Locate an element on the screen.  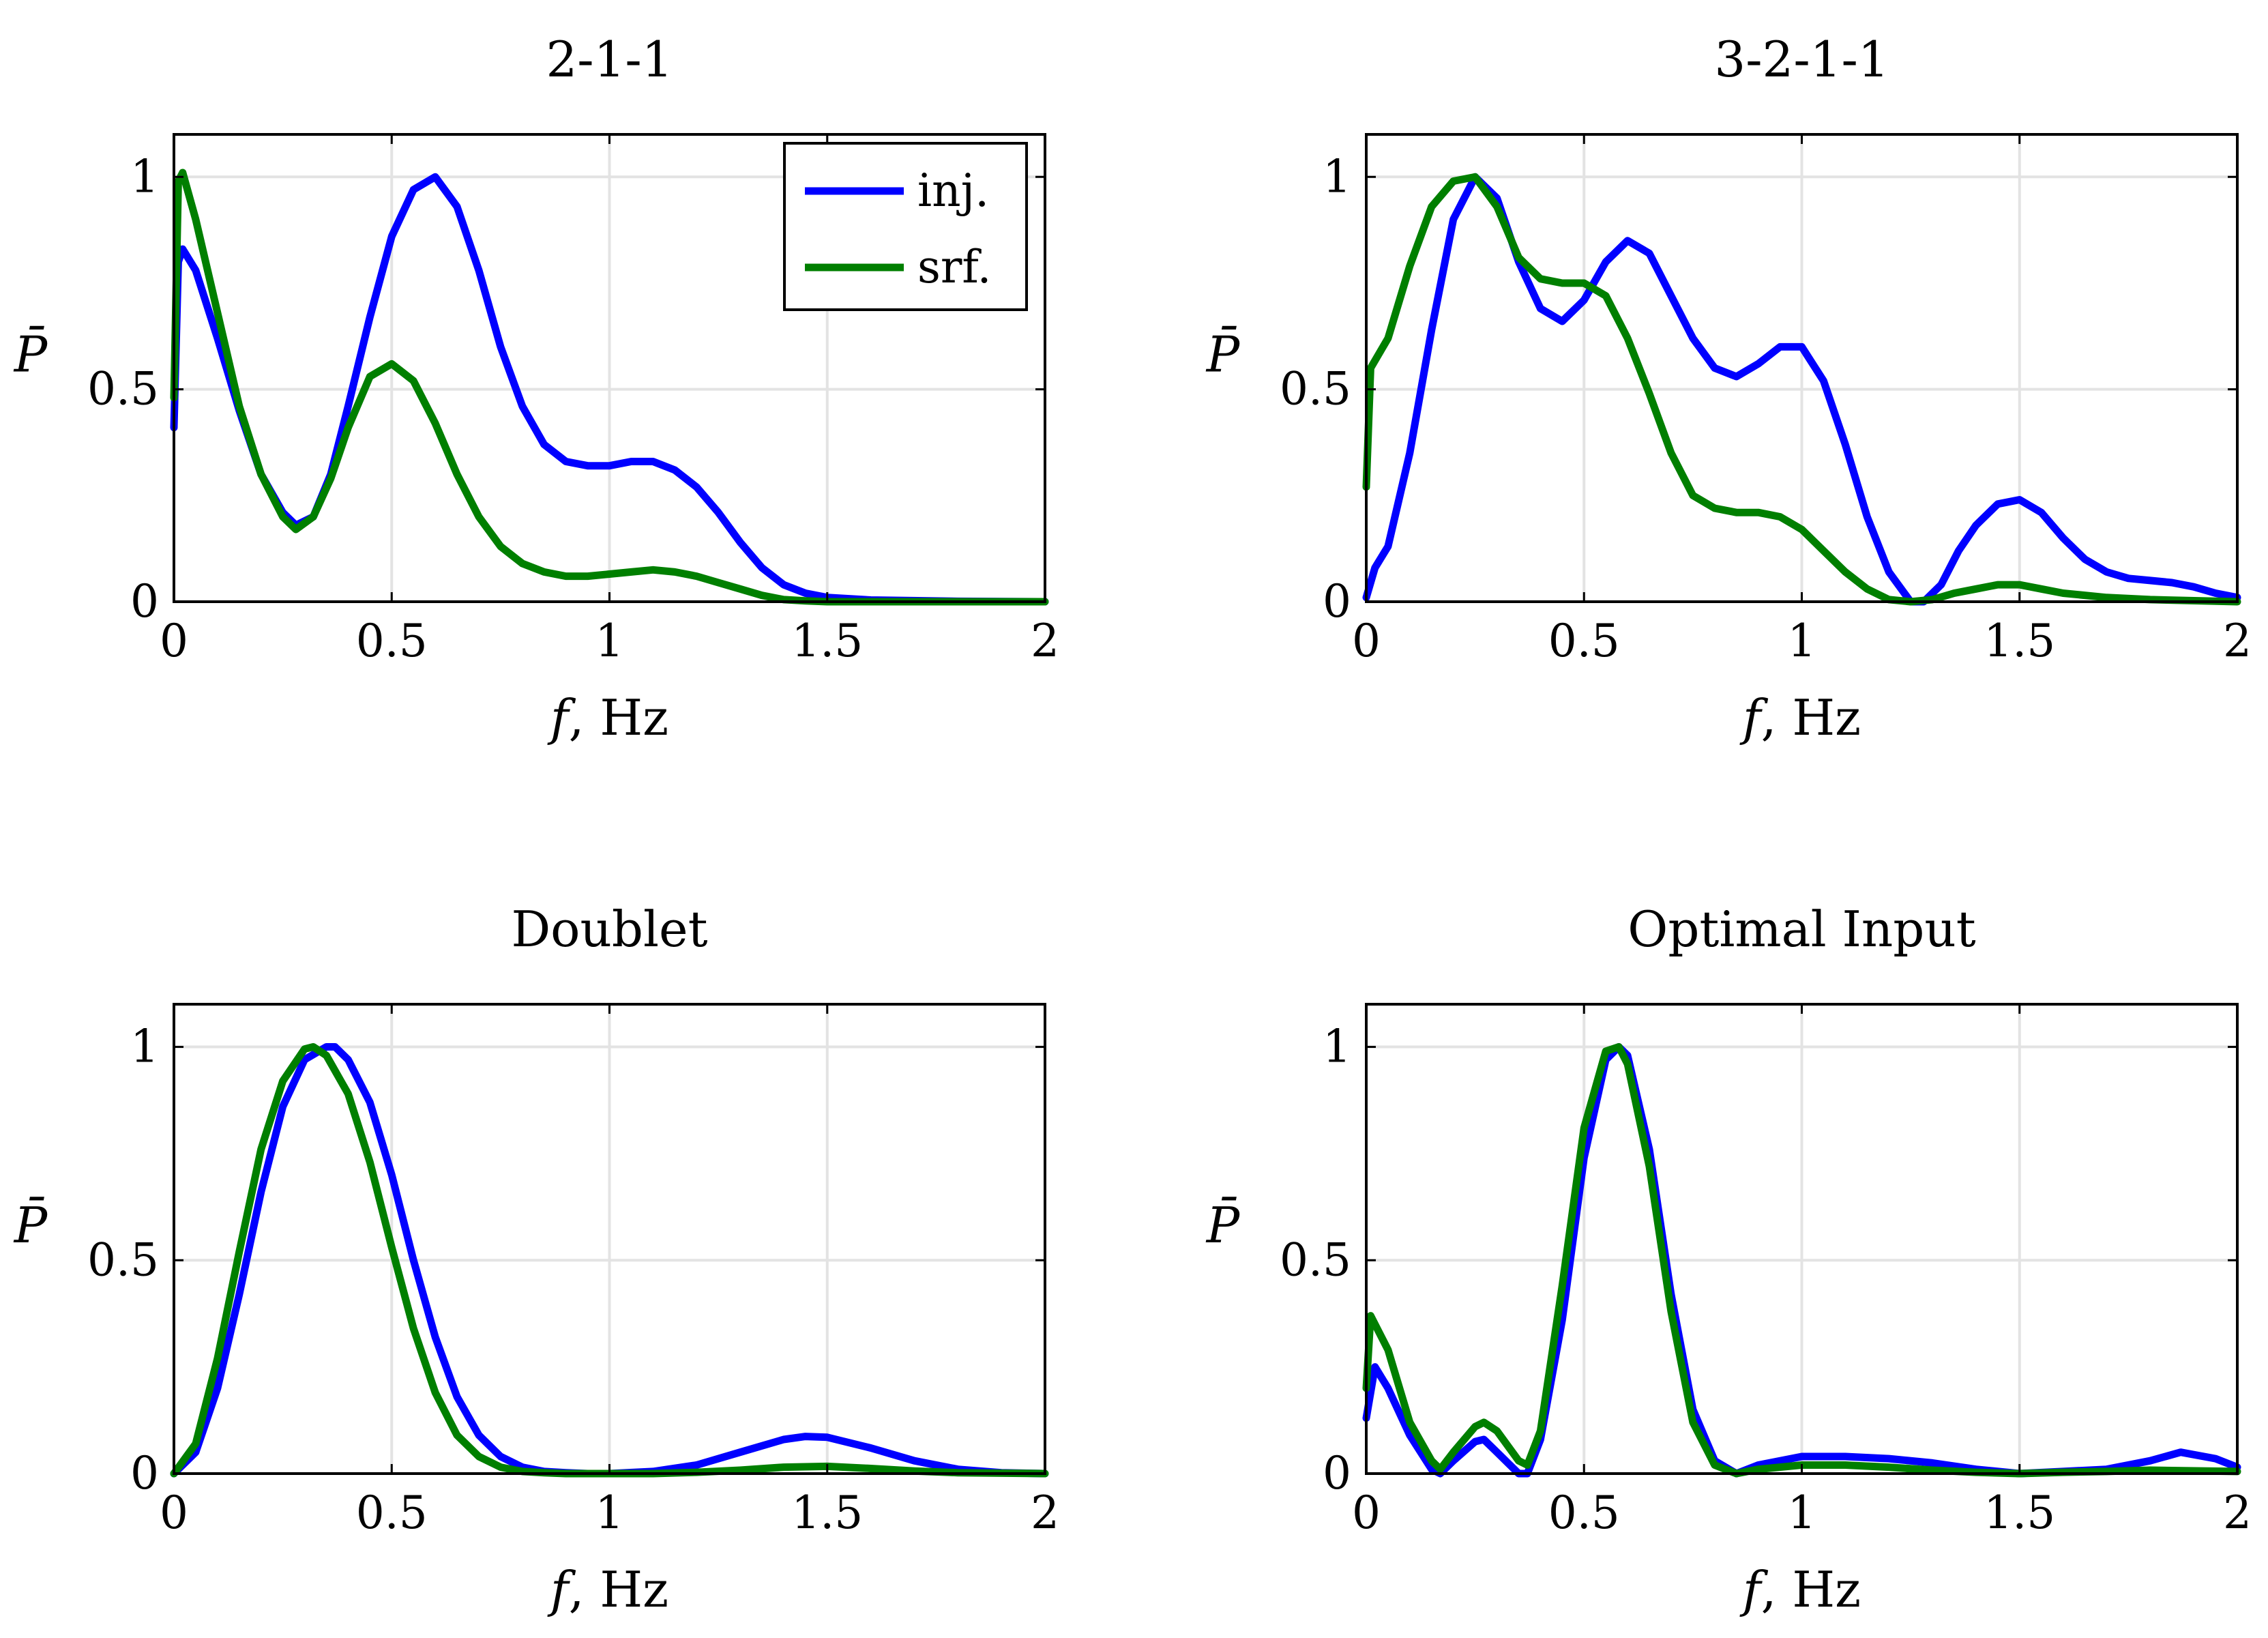
chart-title: 3-2-1-1 is located at coordinates (1802, 60).